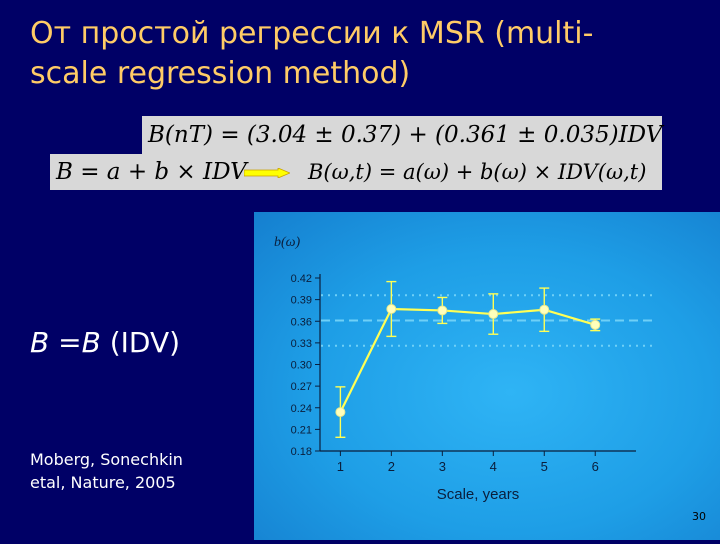 The height and width of the screenshot is (544, 720). I want to click on b-arg: (IDV), so click(140, 342).